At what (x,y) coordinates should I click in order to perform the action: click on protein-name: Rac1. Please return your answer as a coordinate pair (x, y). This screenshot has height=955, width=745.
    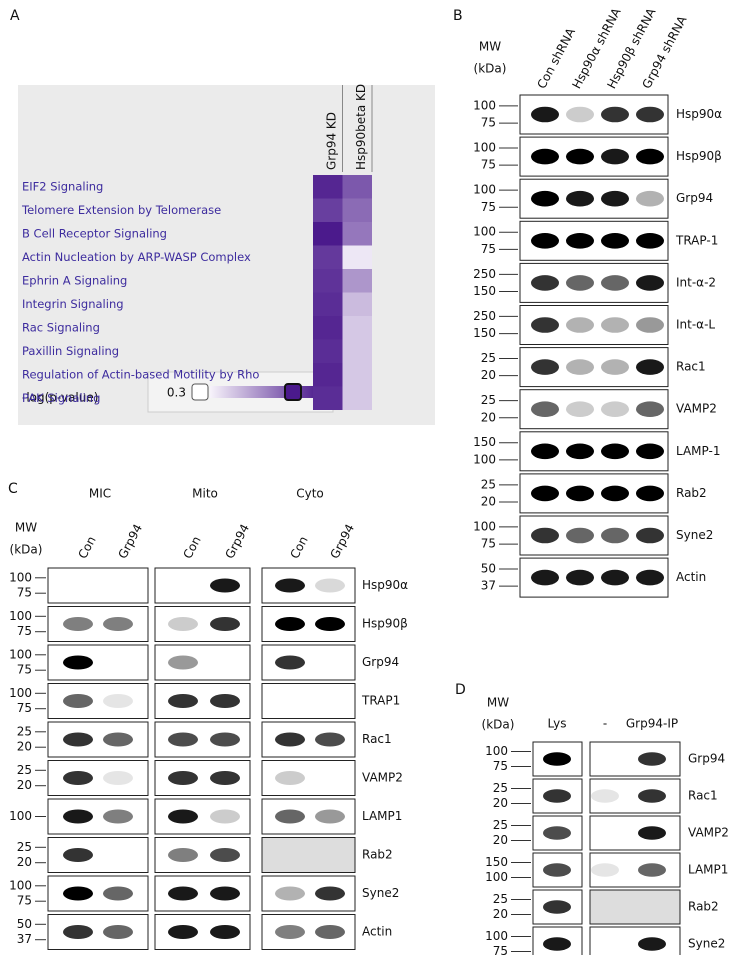
    Looking at the image, I should click on (377, 739).